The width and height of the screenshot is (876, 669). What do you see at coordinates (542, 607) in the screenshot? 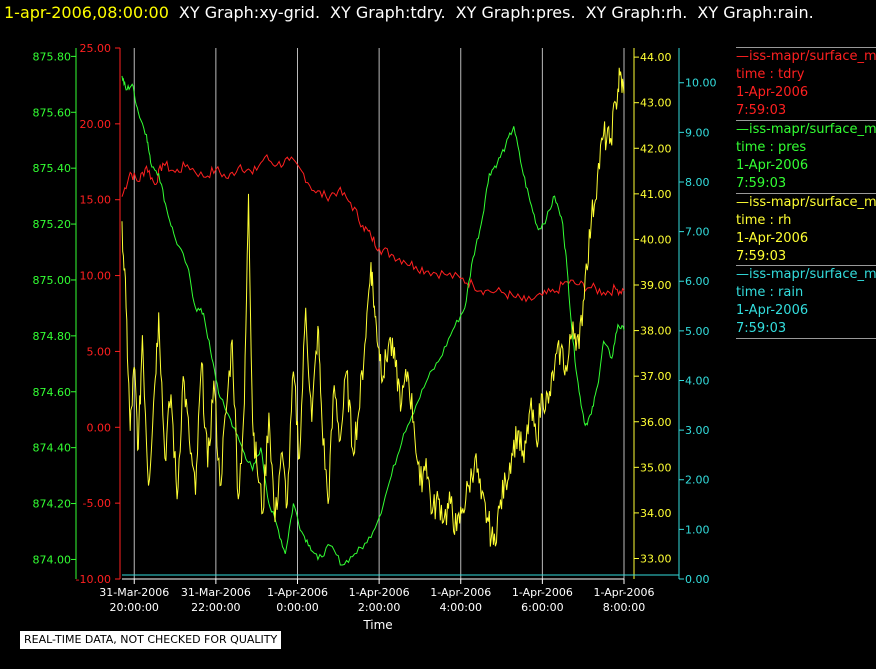
I see `x-tick-label-time: 6:00:00` at bounding box center [542, 607].